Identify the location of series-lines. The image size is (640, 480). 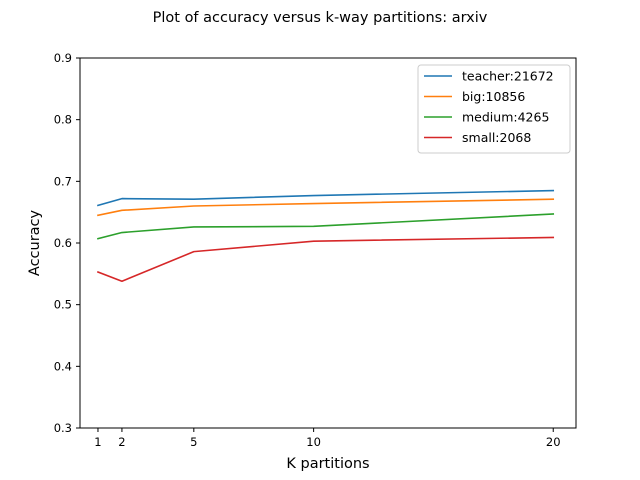
(325, 236).